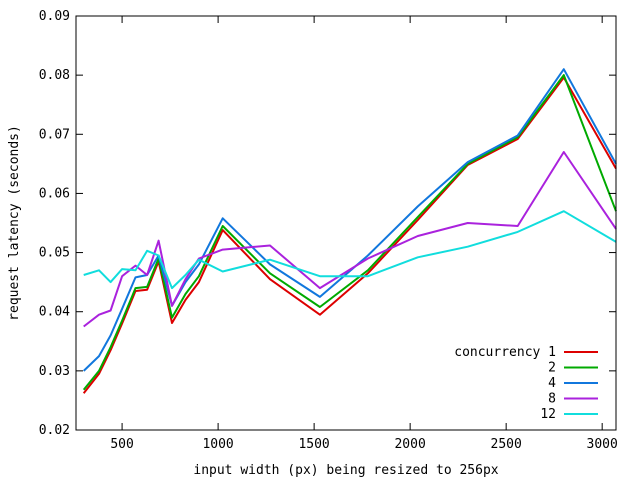  I want to click on y-tick-label: 0.03, so click(54, 371).